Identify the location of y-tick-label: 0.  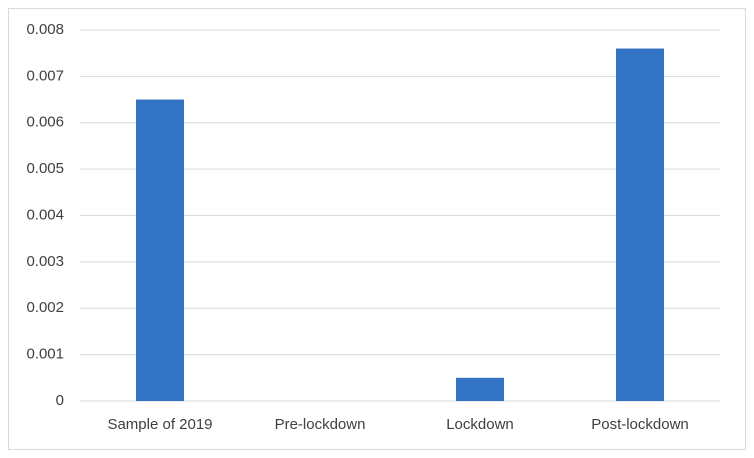
(60, 400).